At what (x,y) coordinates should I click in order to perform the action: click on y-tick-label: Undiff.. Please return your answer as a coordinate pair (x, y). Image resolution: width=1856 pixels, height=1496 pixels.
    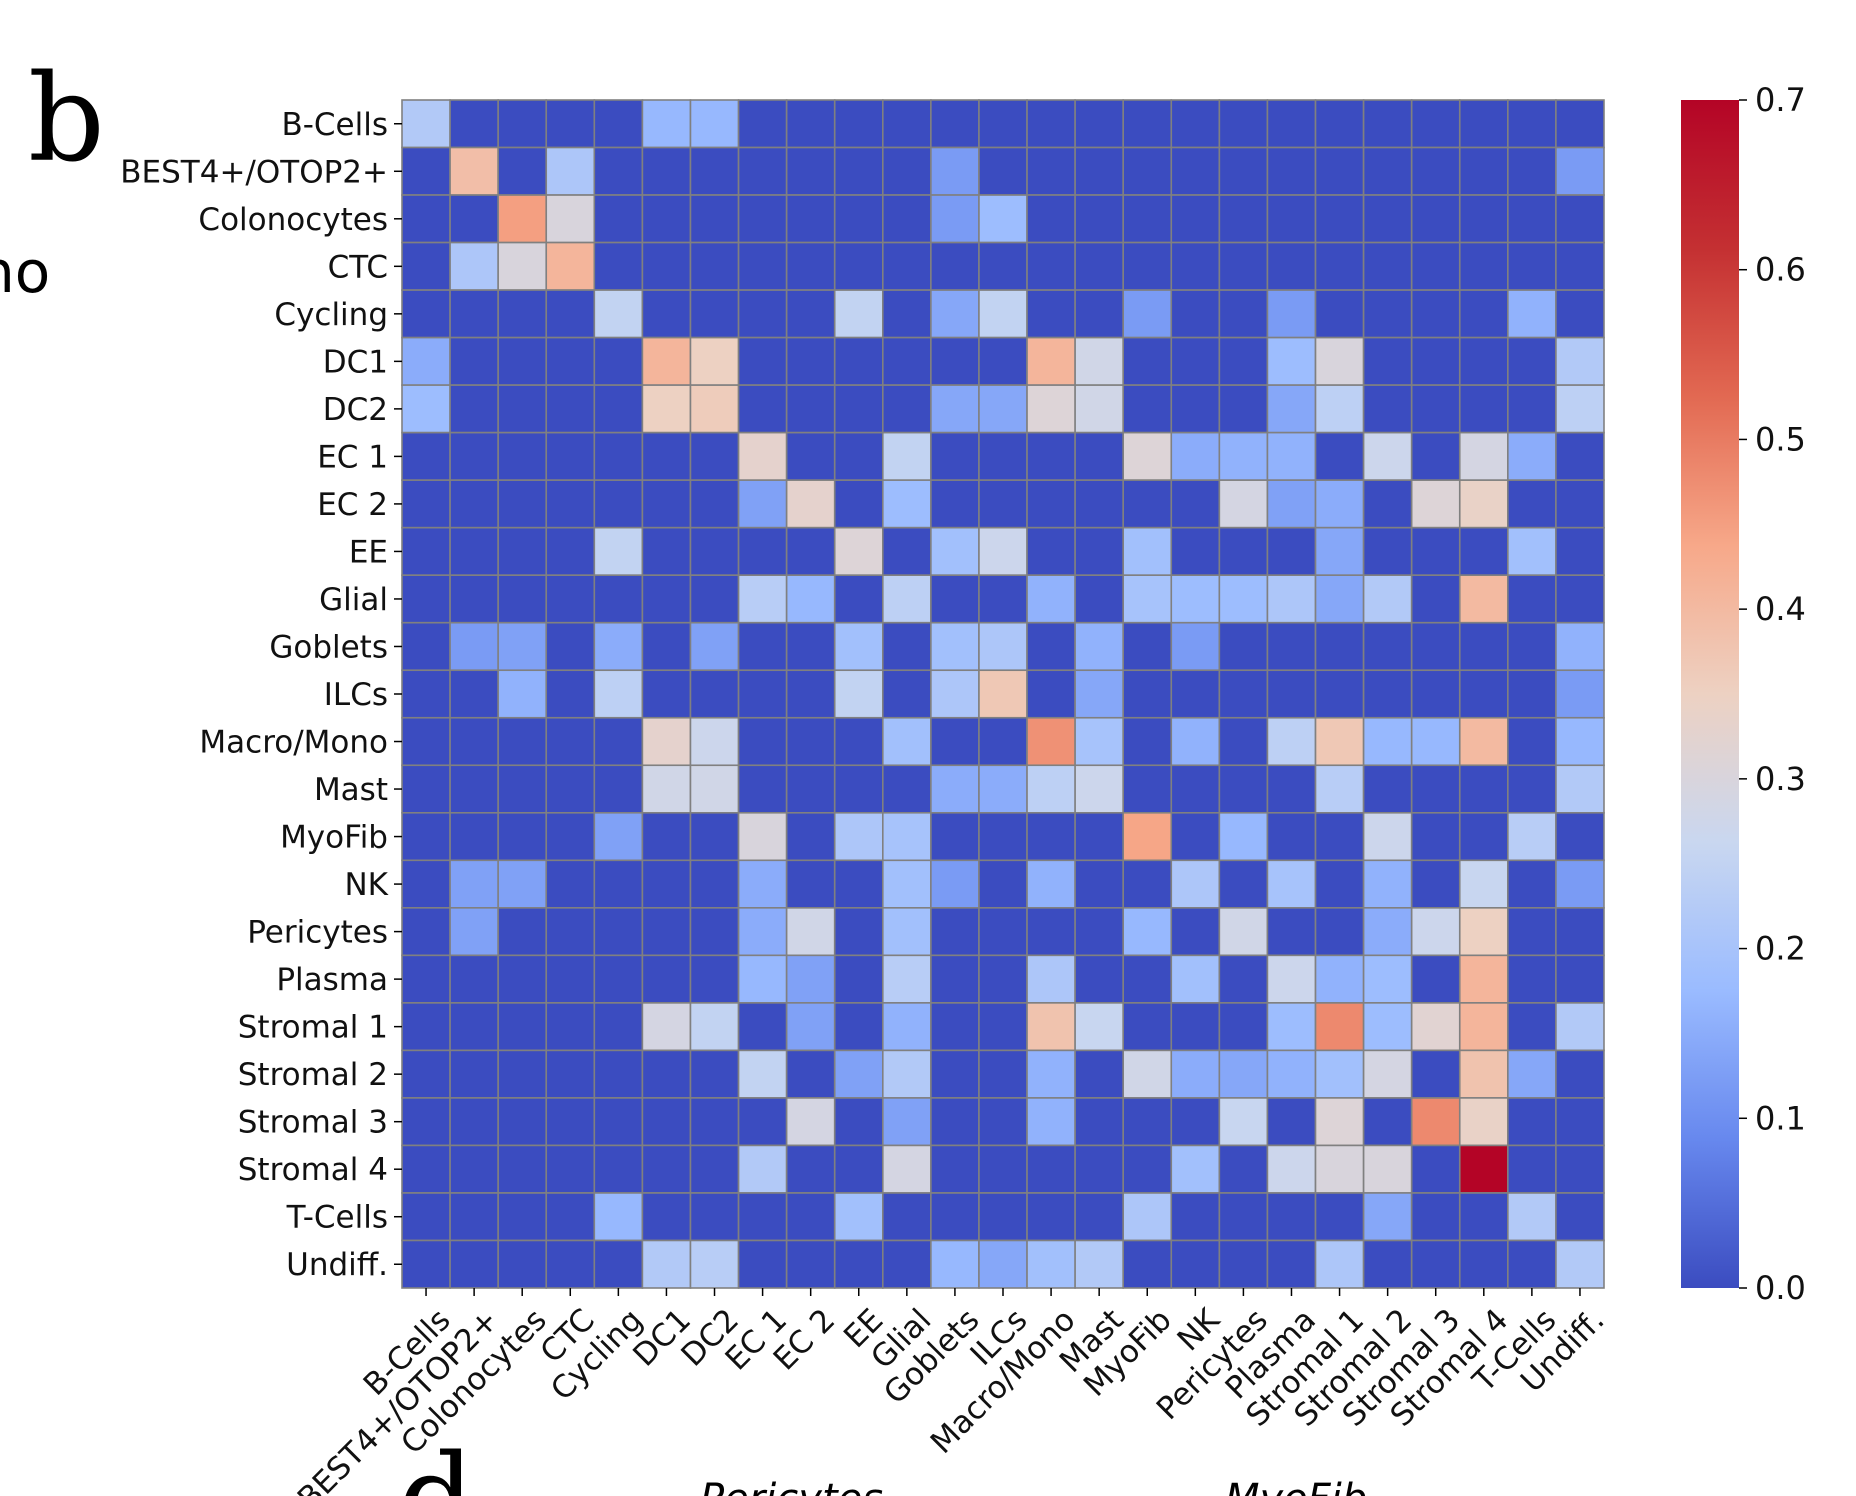
    Looking at the image, I should click on (337, 1265).